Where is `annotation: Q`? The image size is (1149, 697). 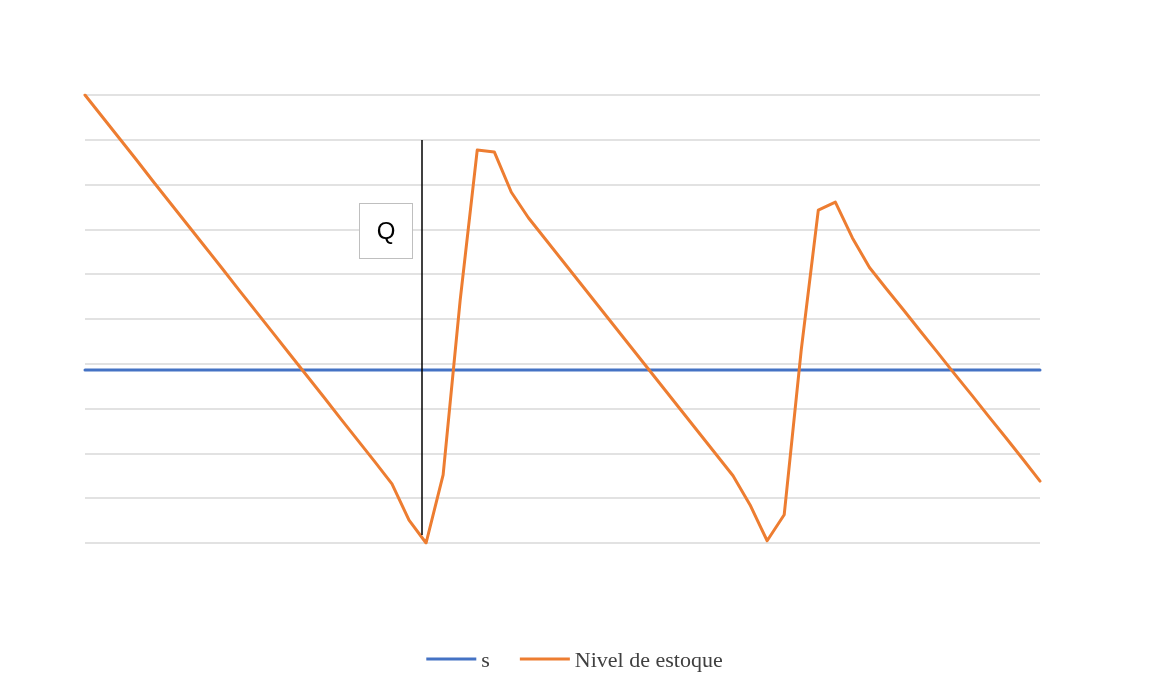 annotation: Q is located at coordinates (386, 230).